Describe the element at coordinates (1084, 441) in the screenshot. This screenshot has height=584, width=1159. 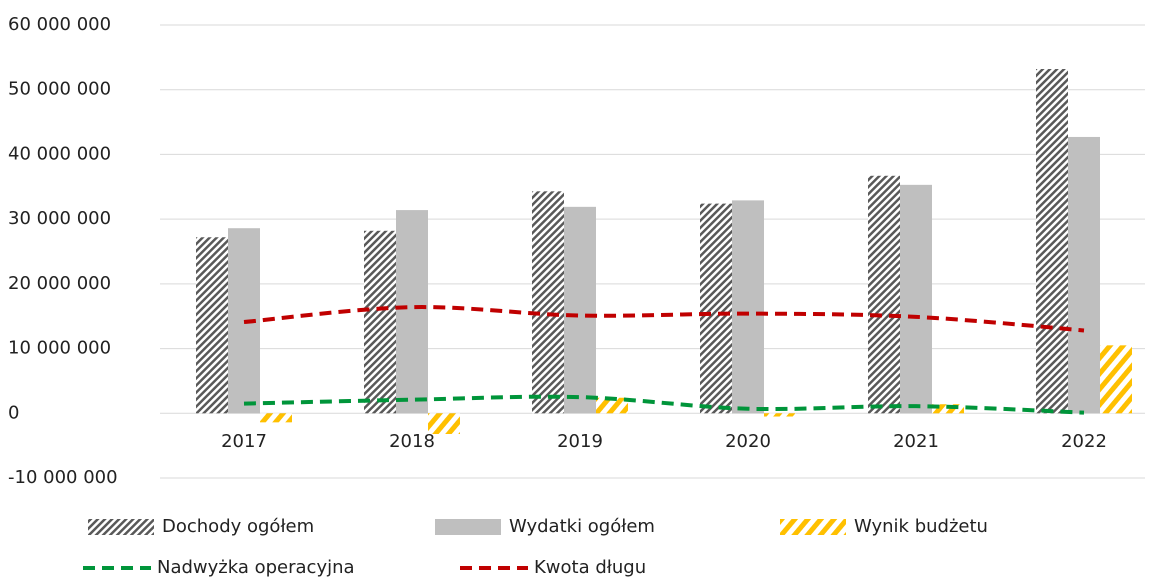
I see `x-tick-label: 2022` at that location.